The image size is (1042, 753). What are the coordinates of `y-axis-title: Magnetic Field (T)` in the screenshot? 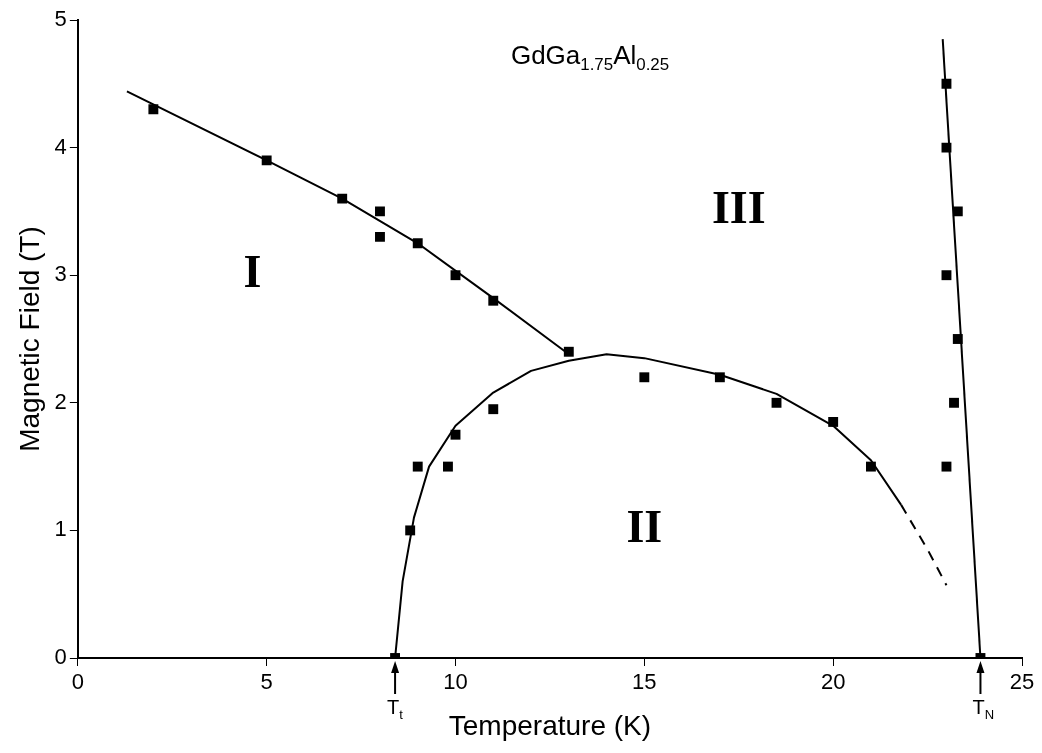 It's located at (29, 339).